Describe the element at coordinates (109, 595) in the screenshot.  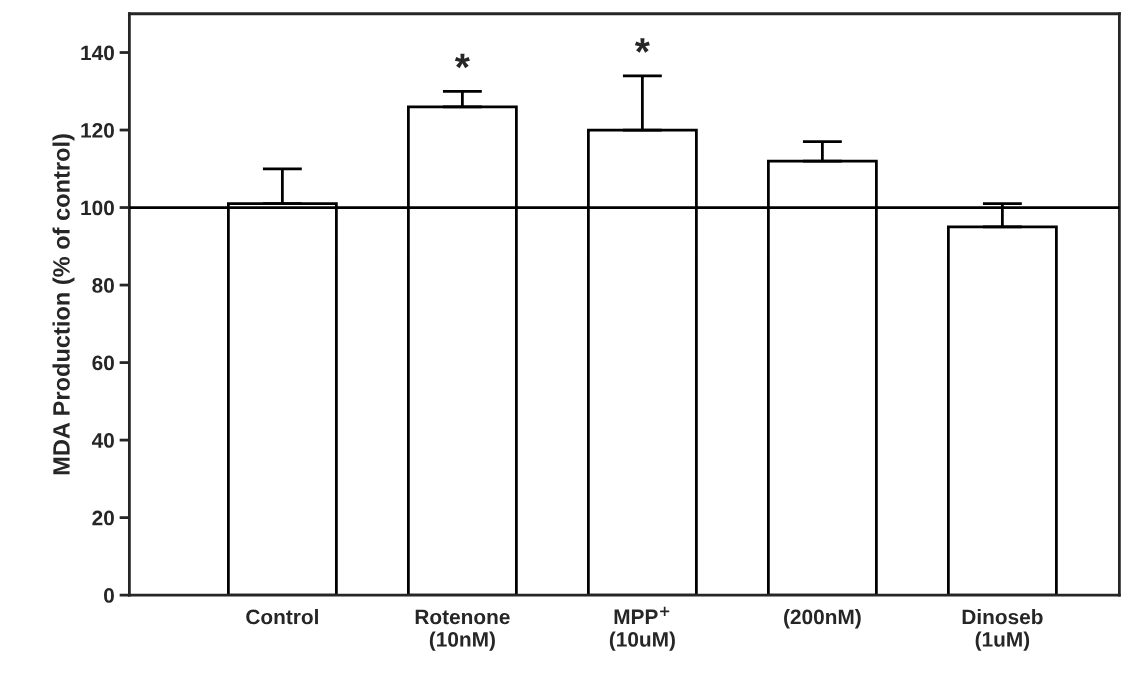
I see `y-tick-label: 0` at that location.